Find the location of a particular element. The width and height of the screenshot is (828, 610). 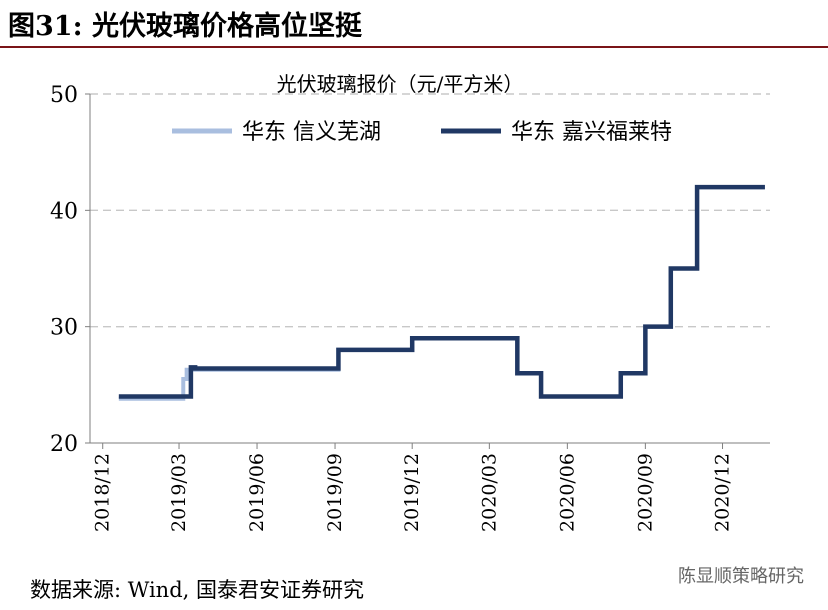

legend-label: 华东 信义芜湖 is located at coordinates (311, 132).